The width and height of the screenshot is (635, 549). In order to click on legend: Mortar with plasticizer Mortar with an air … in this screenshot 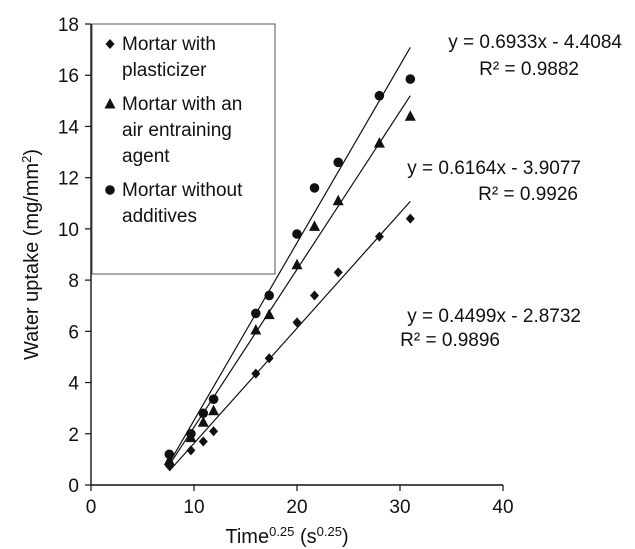, I will do `click(183, 149)`.